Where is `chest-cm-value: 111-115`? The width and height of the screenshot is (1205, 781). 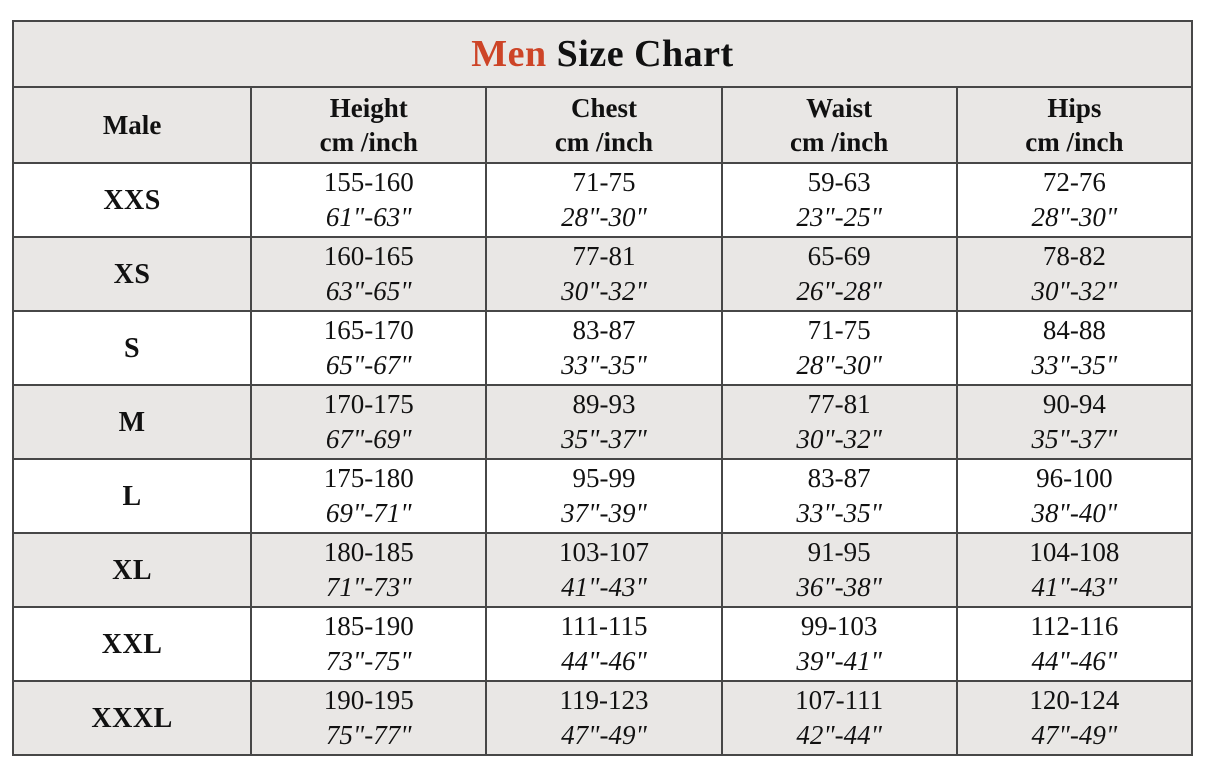
chest-cm-value: 111-115 is located at coordinates (604, 626).